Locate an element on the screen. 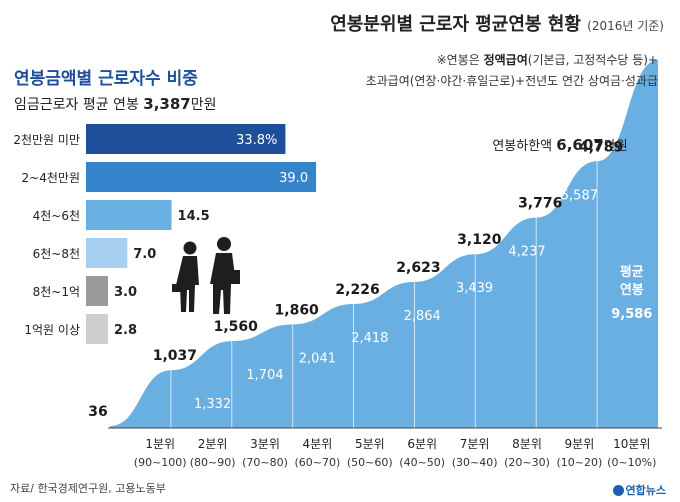 The image size is (680, 502). decile-label: 1분위 is located at coordinates (160, 444).